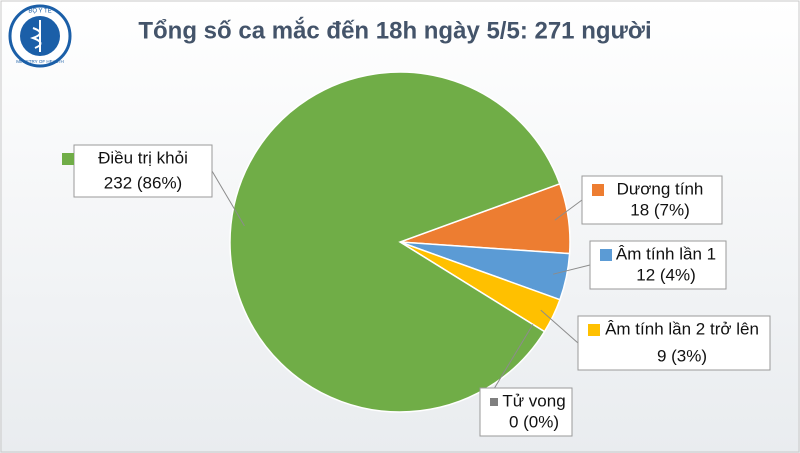 This screenshot has width=800, height=453. What do you see at coordinates (36, 36) in the screenshot?
I see `logo-symbol` at bounding box center [36, 36].